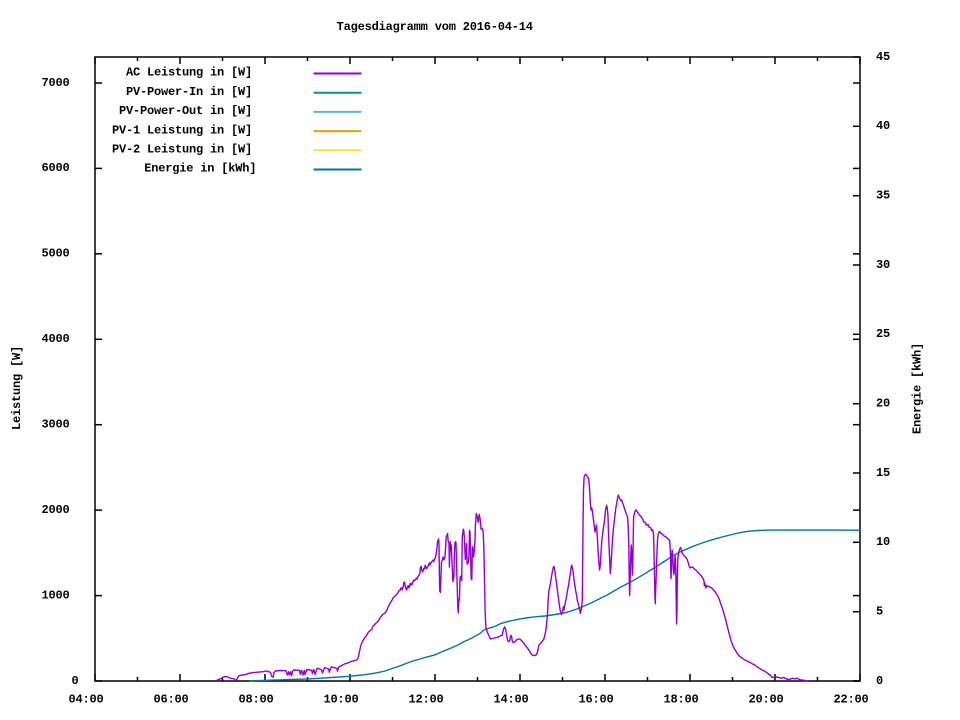  I want to click on svg-text: 15, so click(883, 473).